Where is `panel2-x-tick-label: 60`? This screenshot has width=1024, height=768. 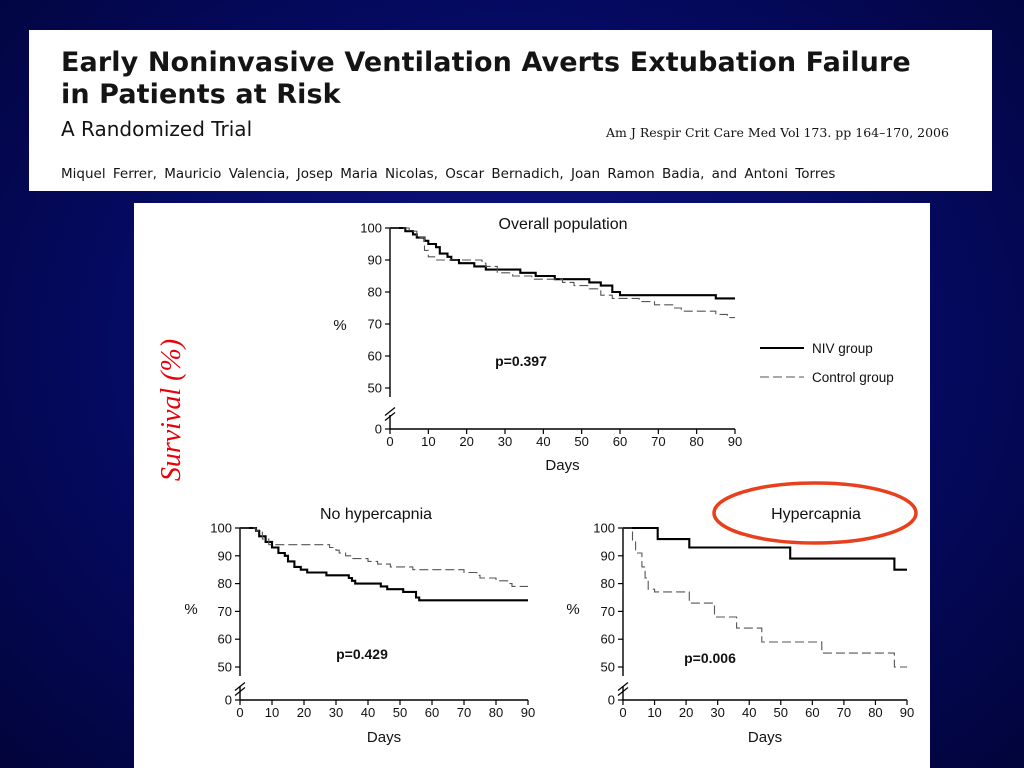 panel2-x-tick-label: 60 is located at coordinates (432, 712).